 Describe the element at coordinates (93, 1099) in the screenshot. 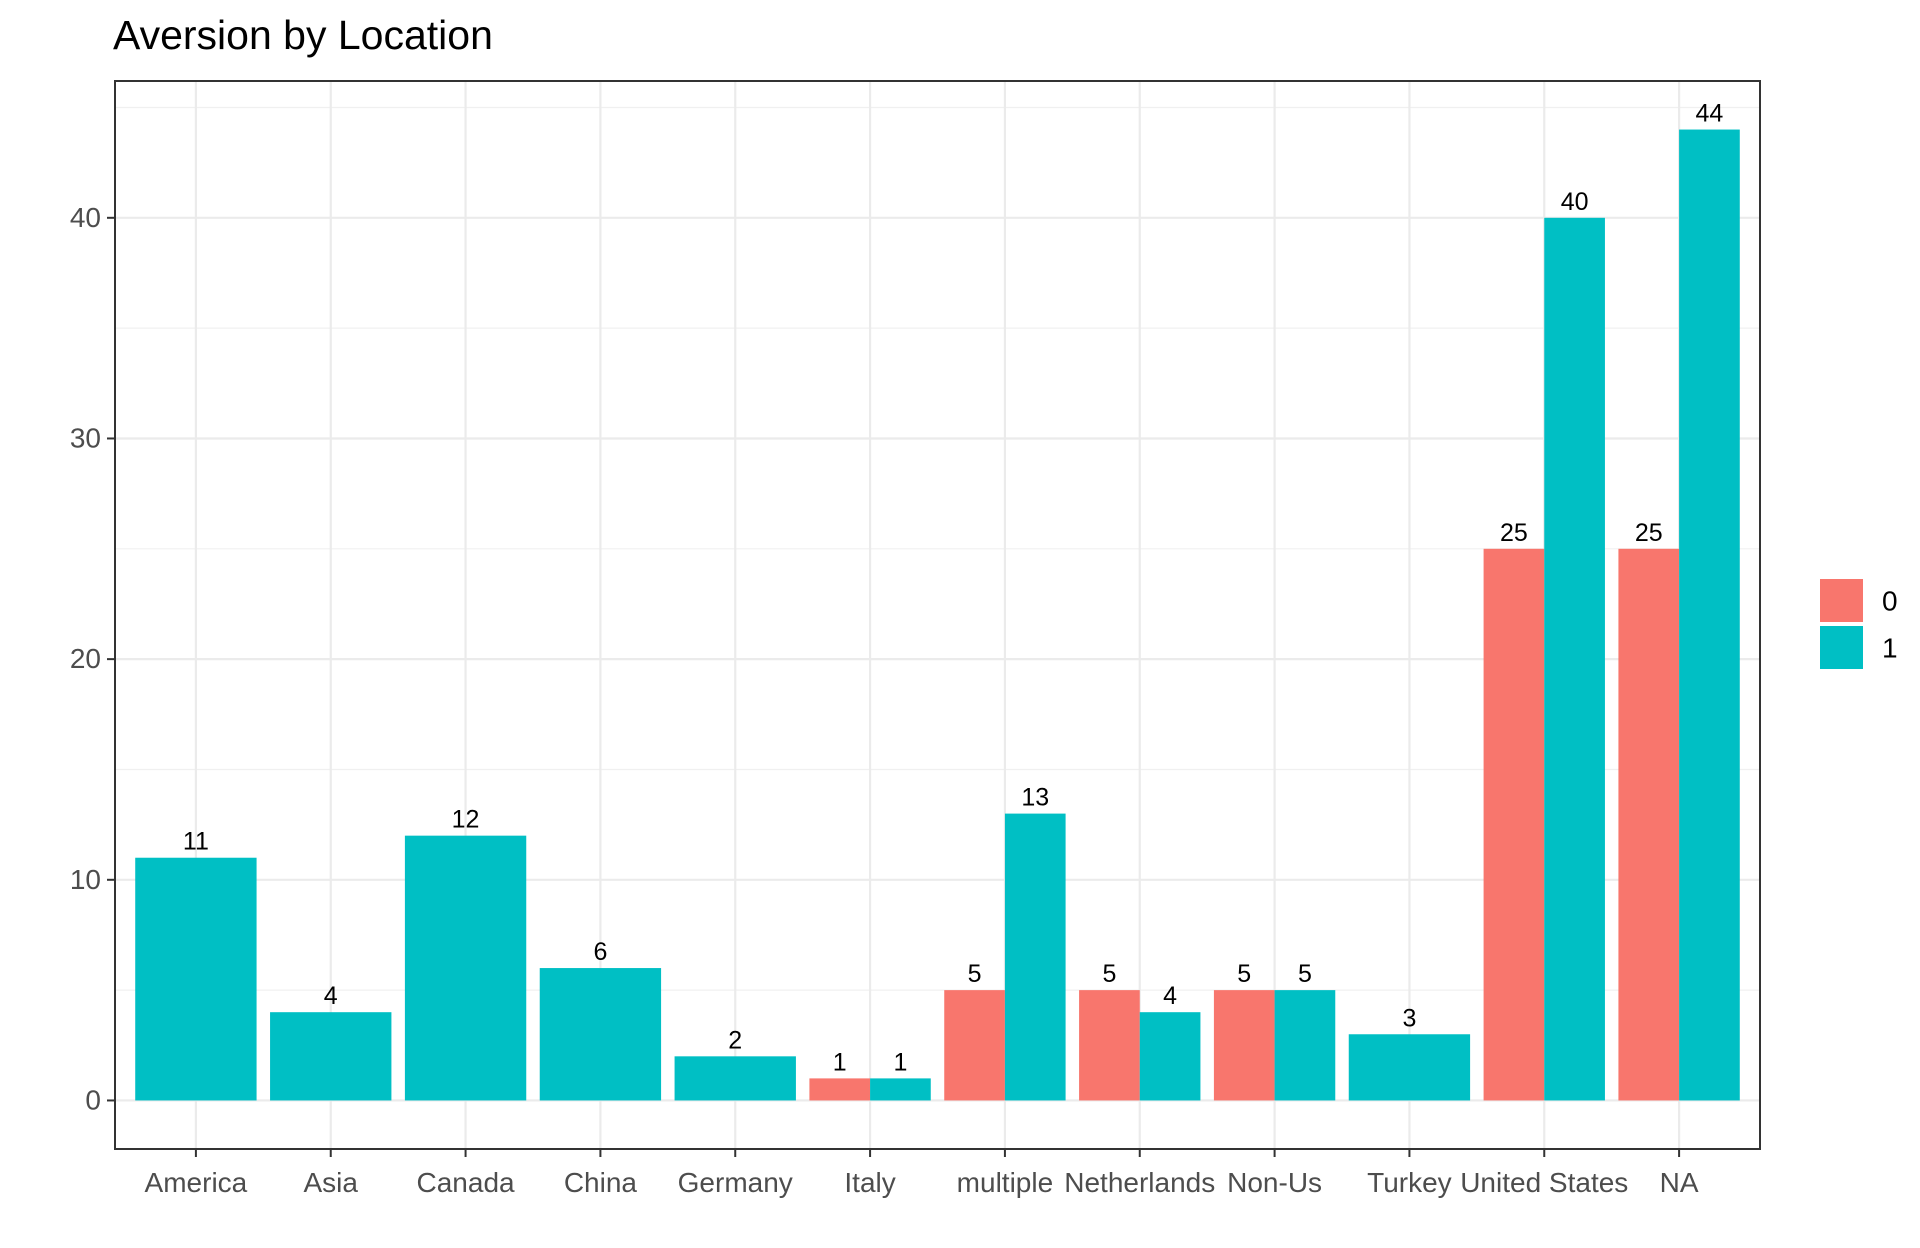

I see `y-tick-label: 0` at that location.